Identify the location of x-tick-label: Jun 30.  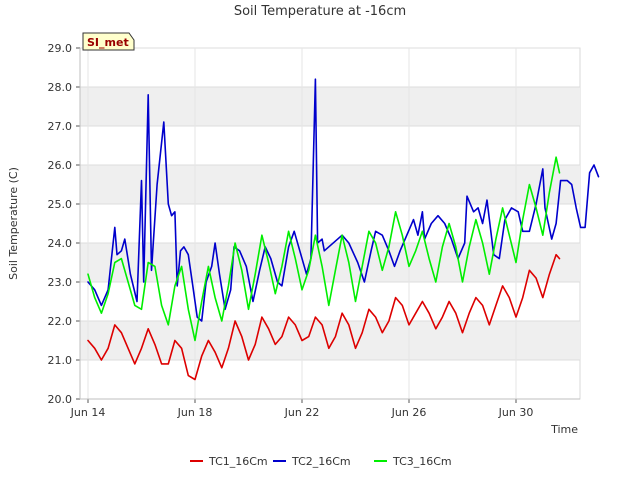
(516, 412).